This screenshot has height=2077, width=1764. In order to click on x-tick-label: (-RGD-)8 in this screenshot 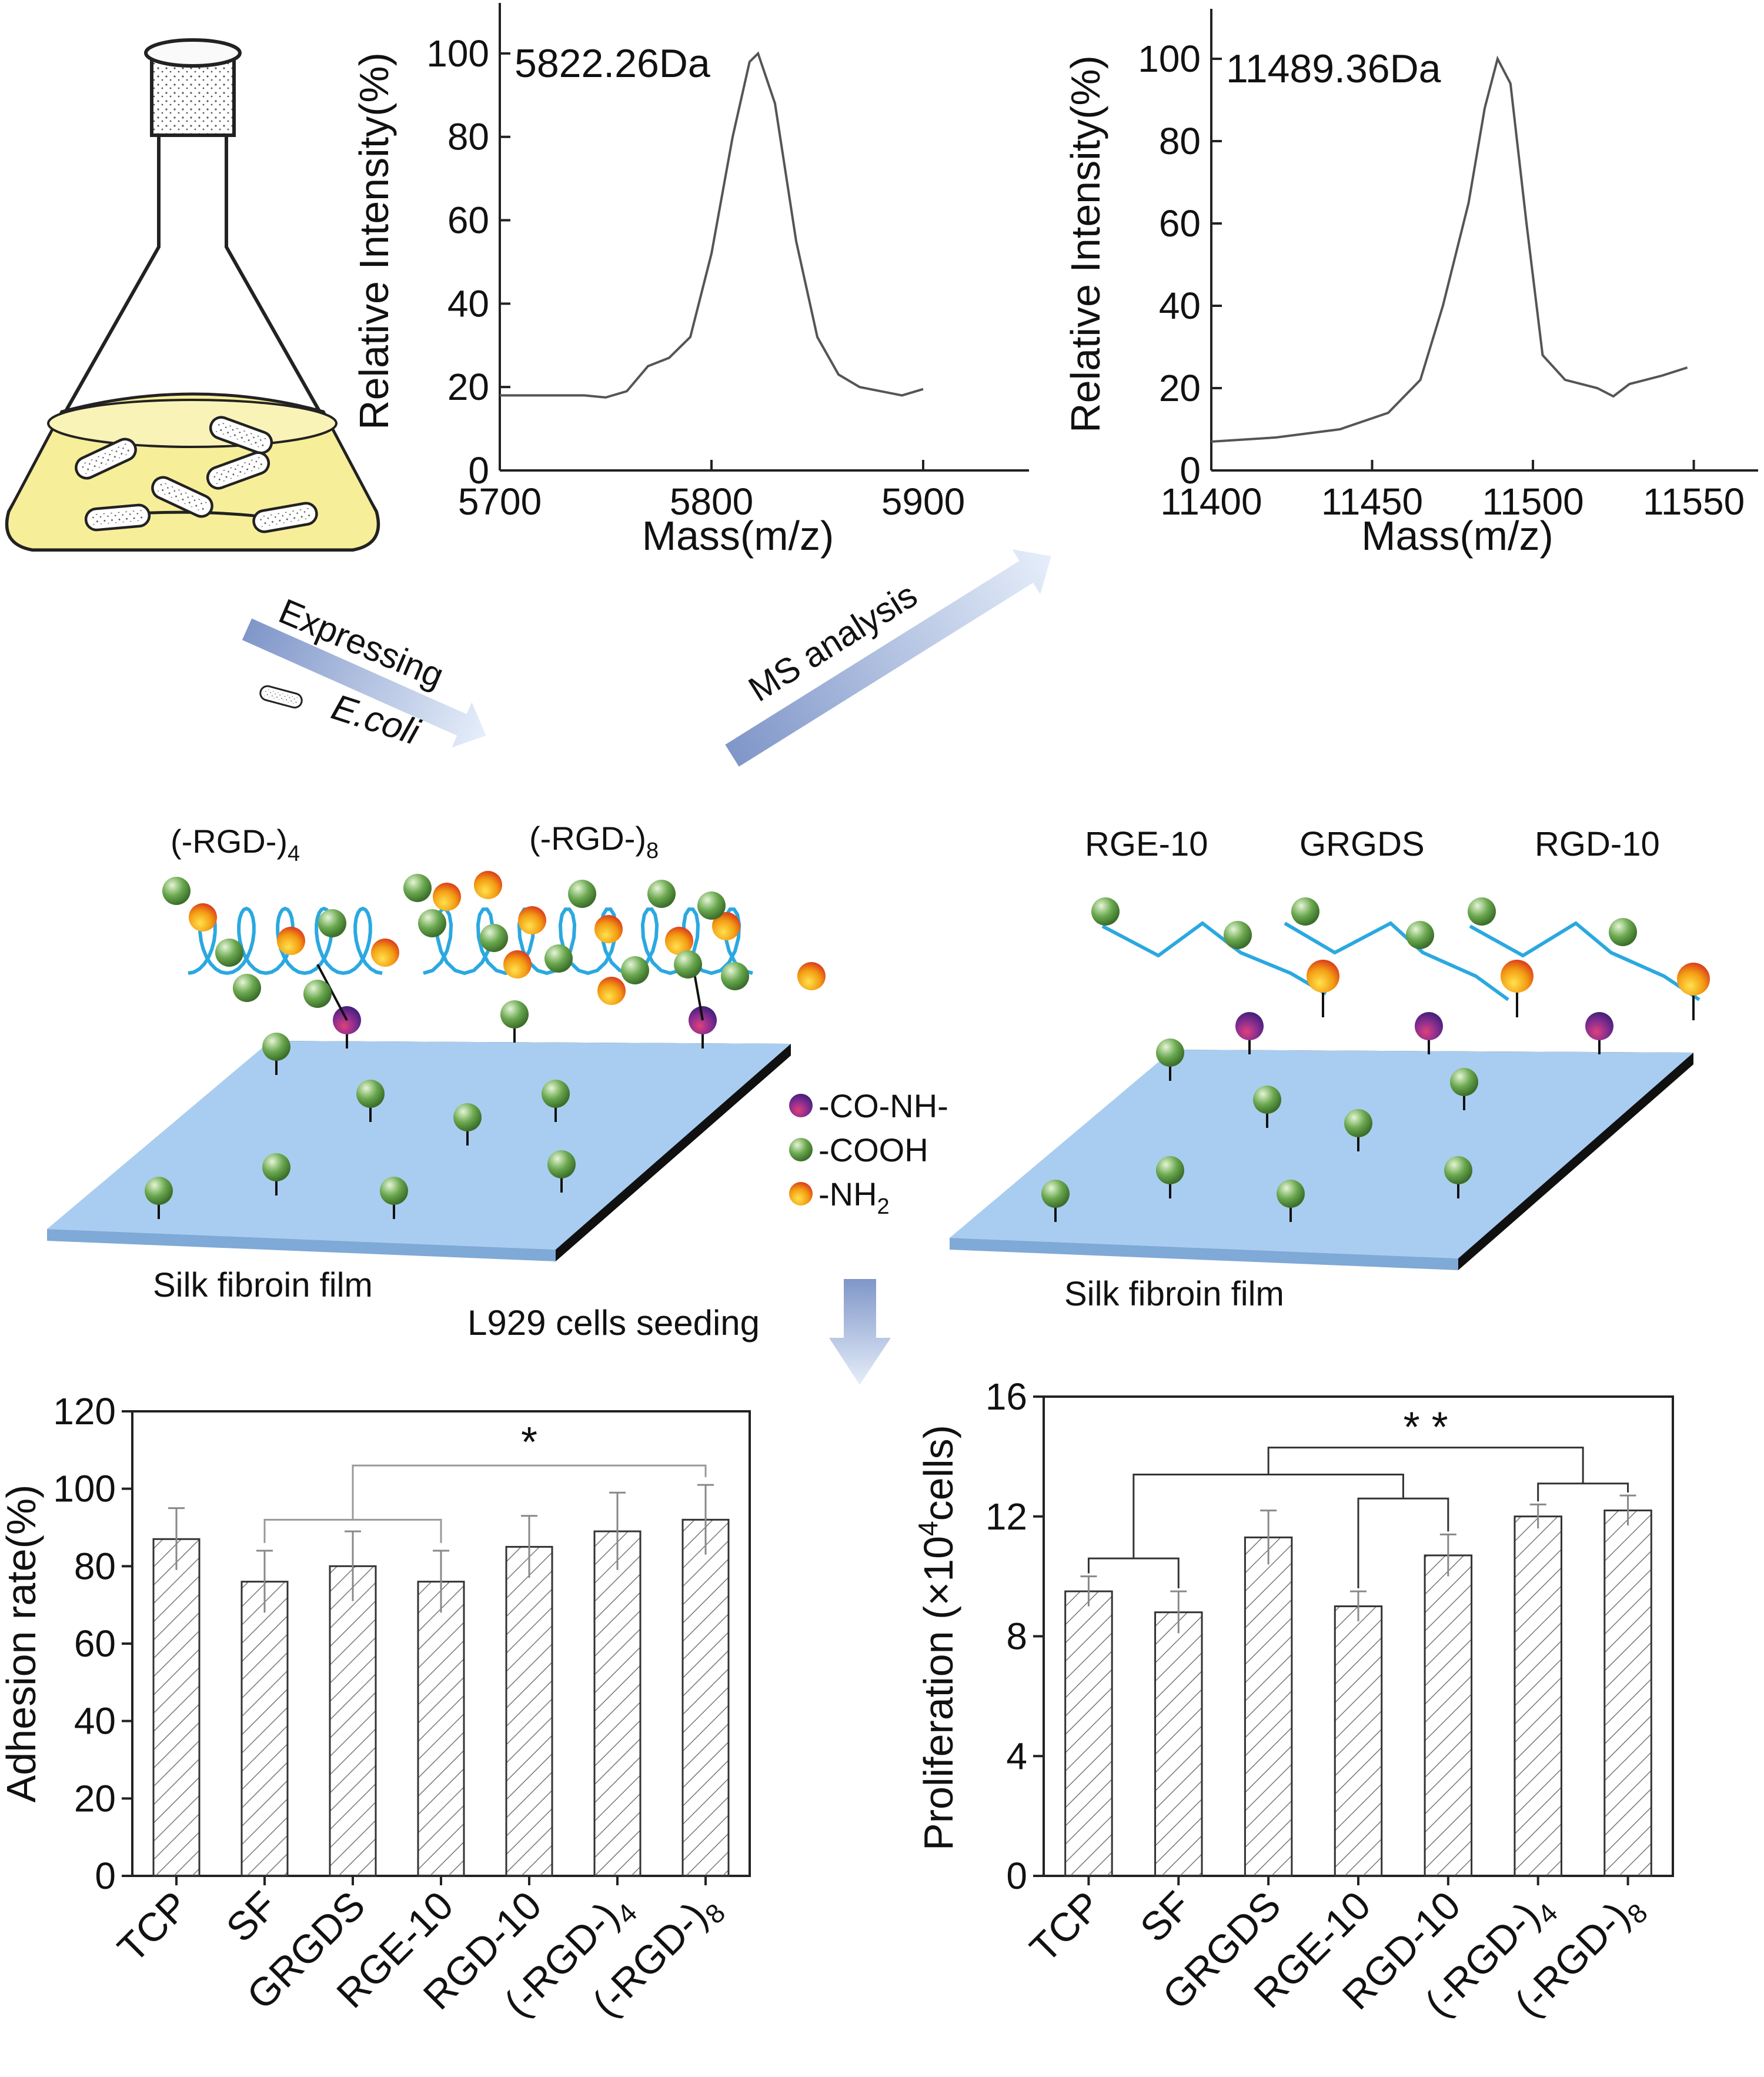, I will do `click(1579, 1957)`.